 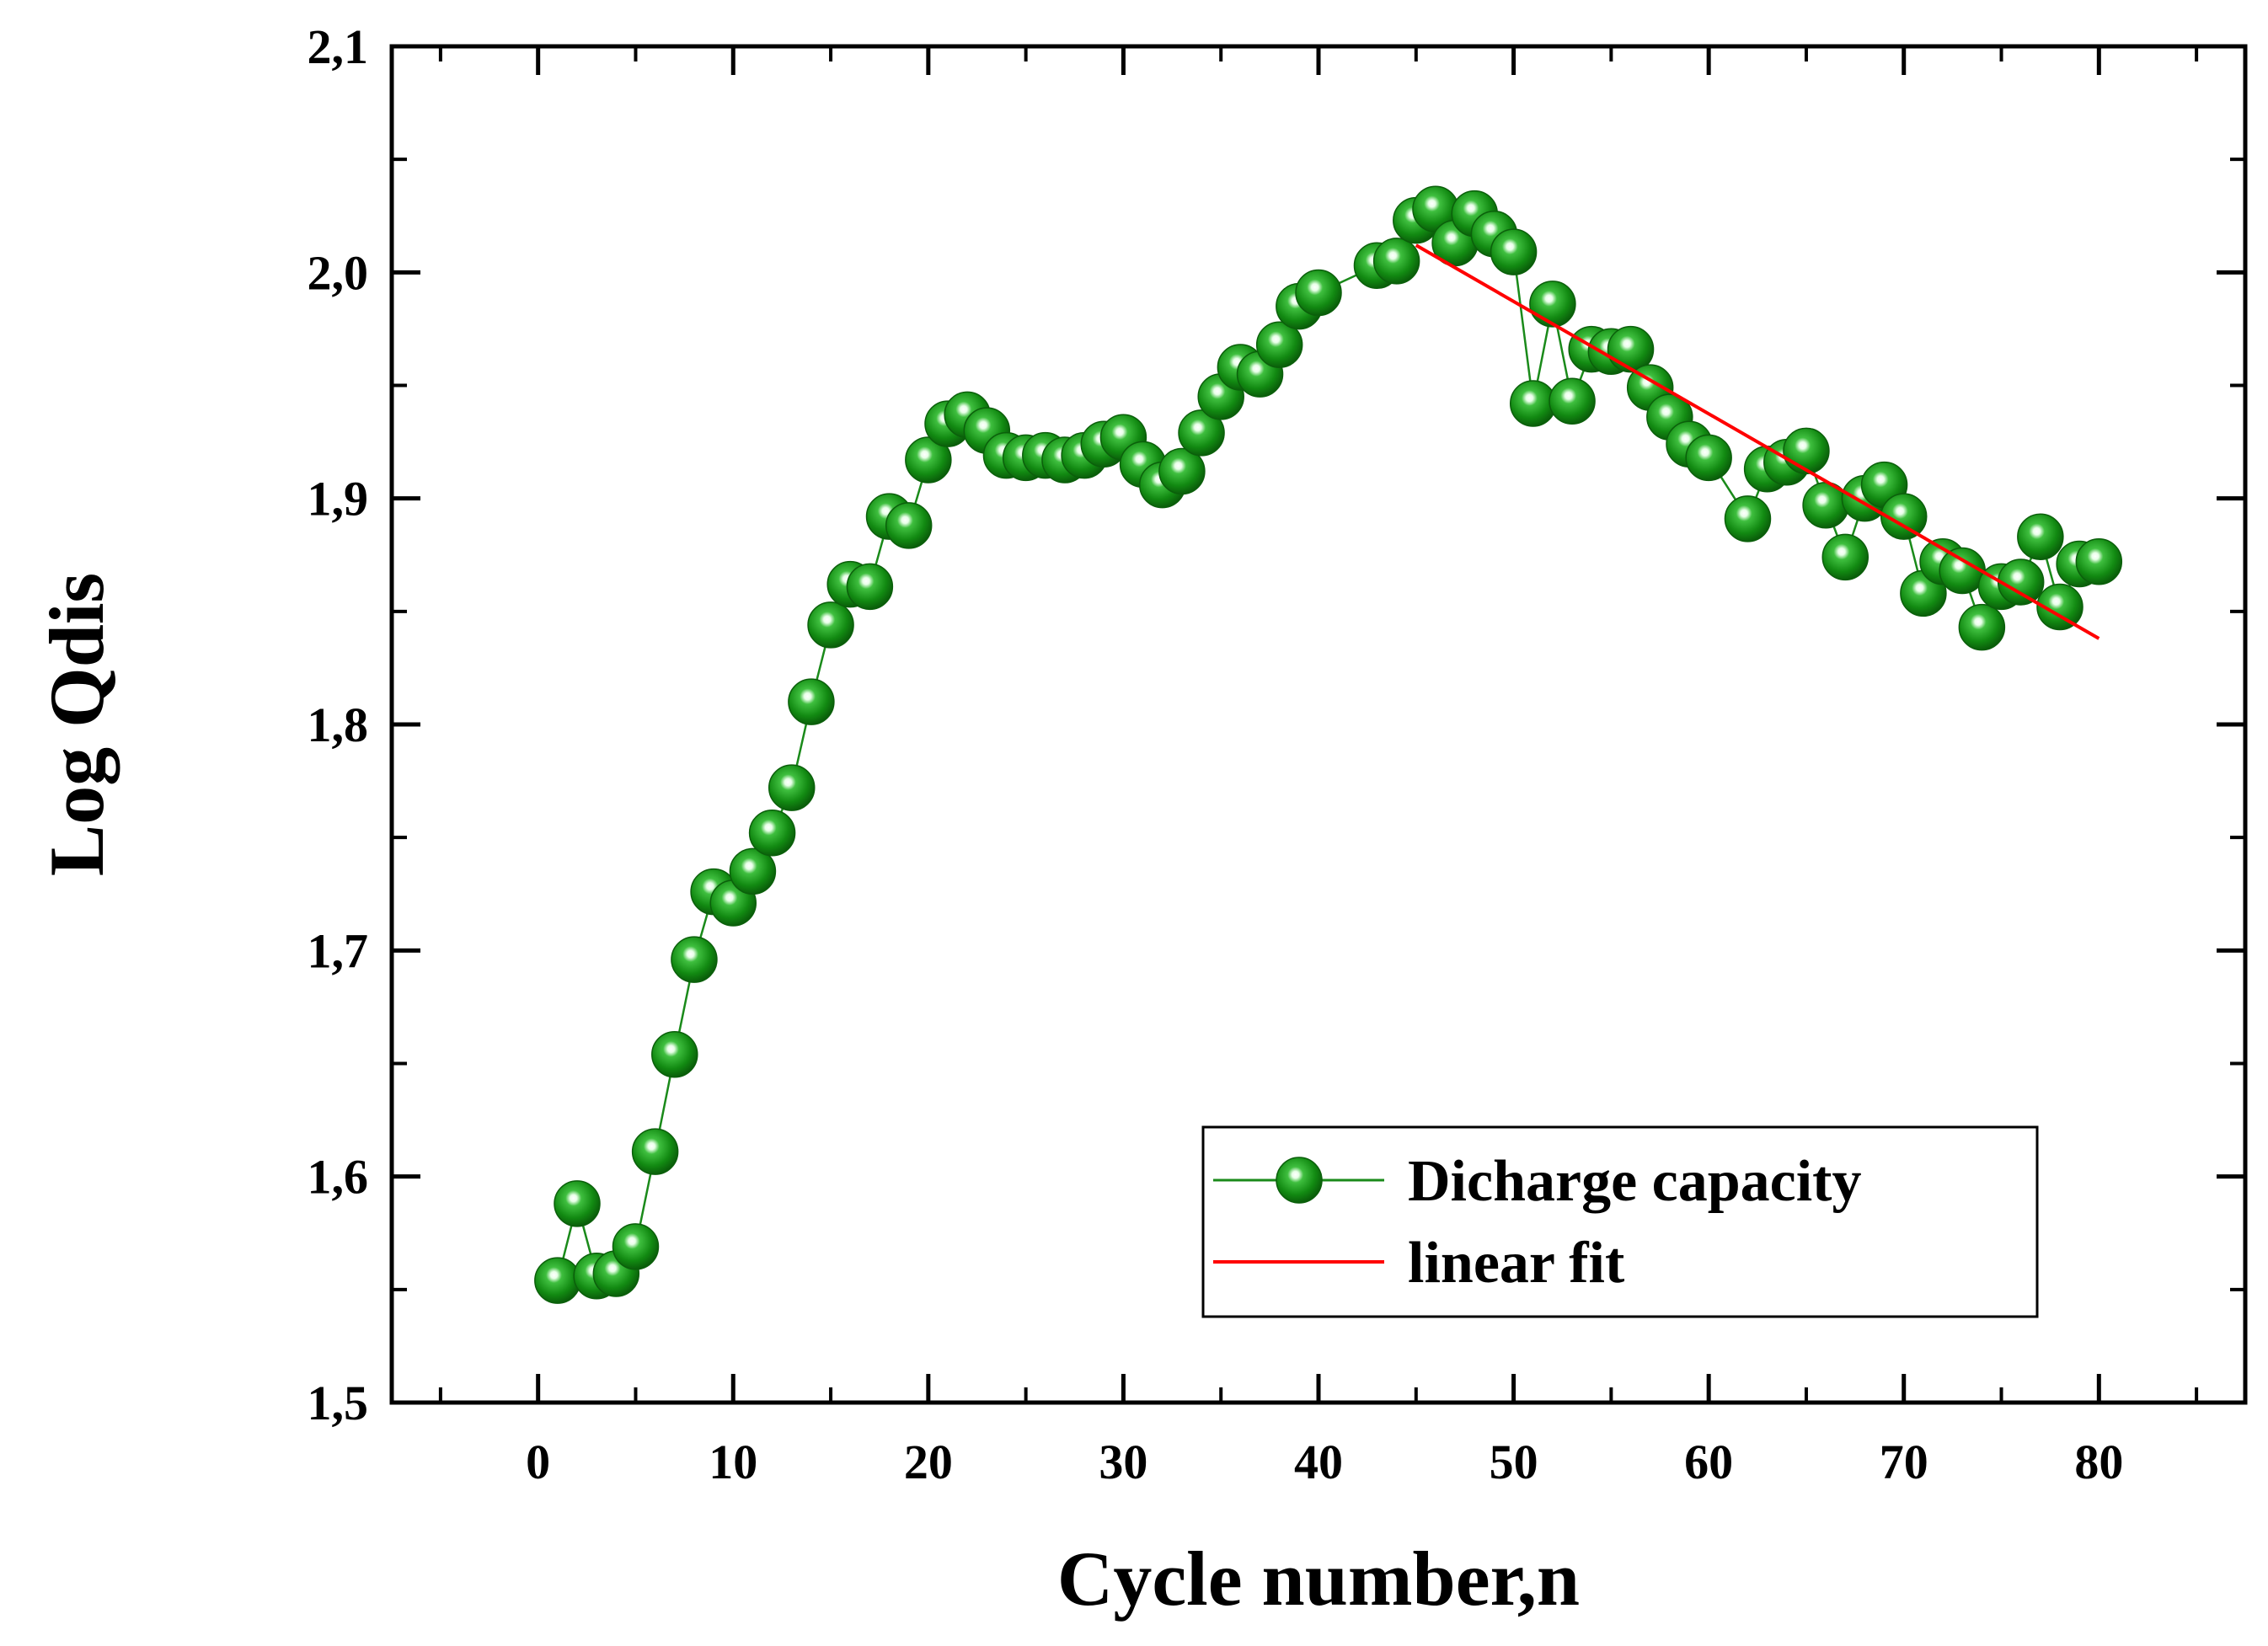 I want to click on legend-label-fit: linear fit, so click(x=1516, y=1263).